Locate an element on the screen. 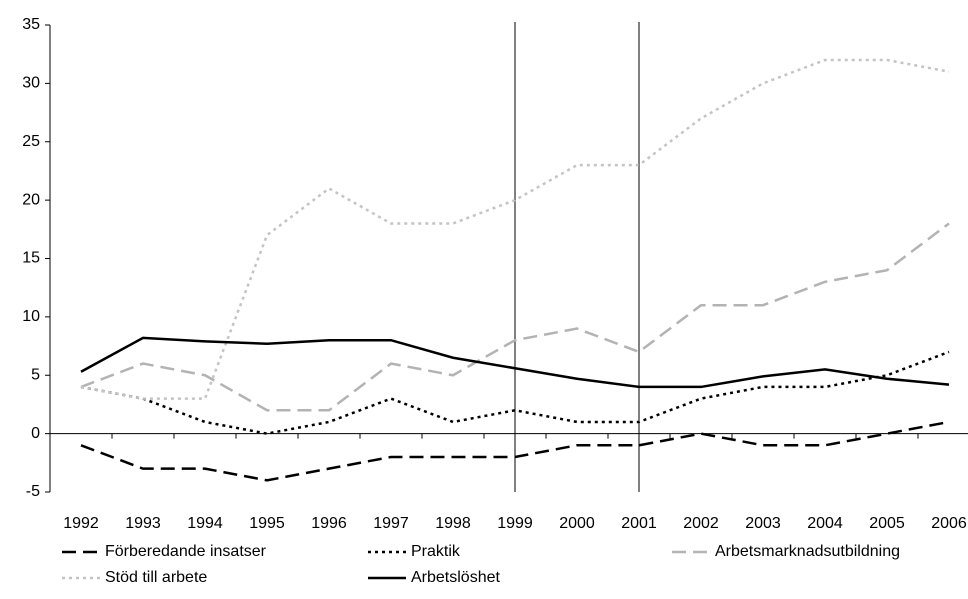 This screenshot has width=968, height=599. y-tick-label: 0 is located at coordinates (35, 433).